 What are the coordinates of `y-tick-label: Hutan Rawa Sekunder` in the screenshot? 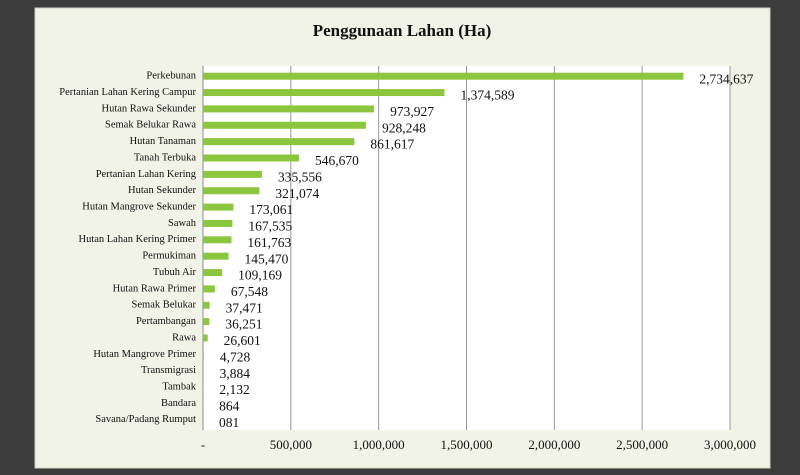 It's located at (149, 108).